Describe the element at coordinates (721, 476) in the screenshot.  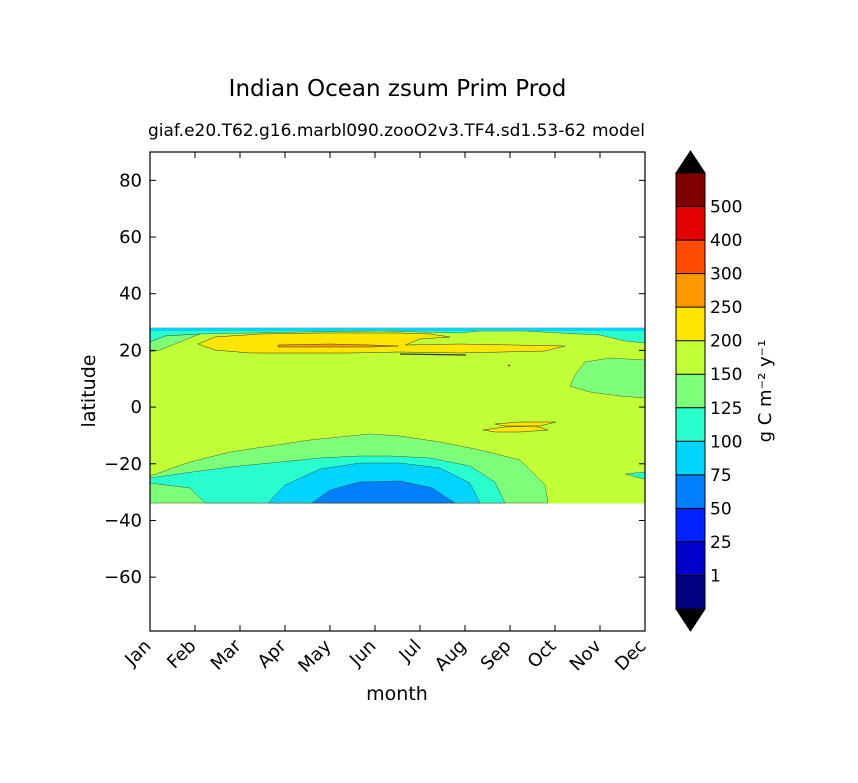
I see `colorbar-tick-label: 75` at that location.